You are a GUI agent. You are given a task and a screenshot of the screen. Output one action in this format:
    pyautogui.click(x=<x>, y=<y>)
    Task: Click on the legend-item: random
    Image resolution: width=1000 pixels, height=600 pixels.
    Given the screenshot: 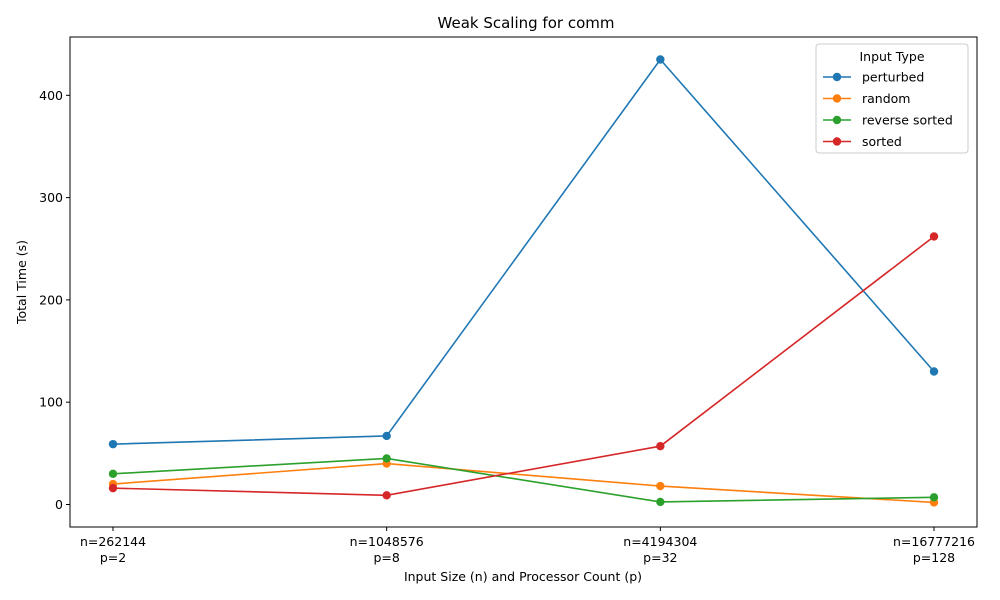 What is the action you would take?
    pyautogui.click(x=866, y=98)
    